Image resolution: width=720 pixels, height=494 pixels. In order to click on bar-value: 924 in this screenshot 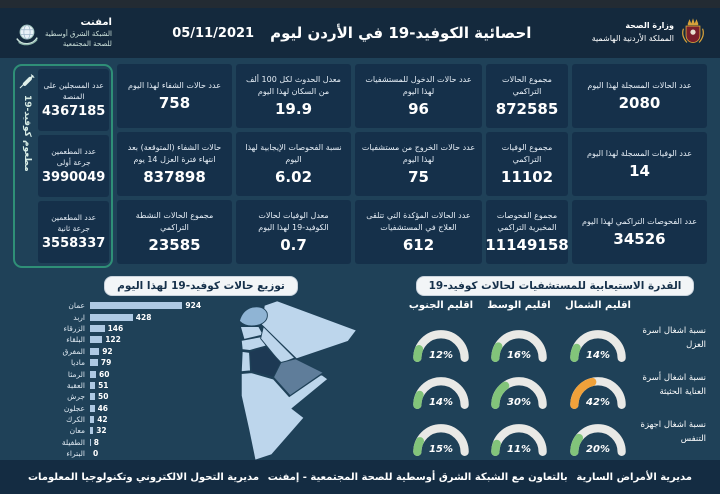, I will do `click(193, 306)`.